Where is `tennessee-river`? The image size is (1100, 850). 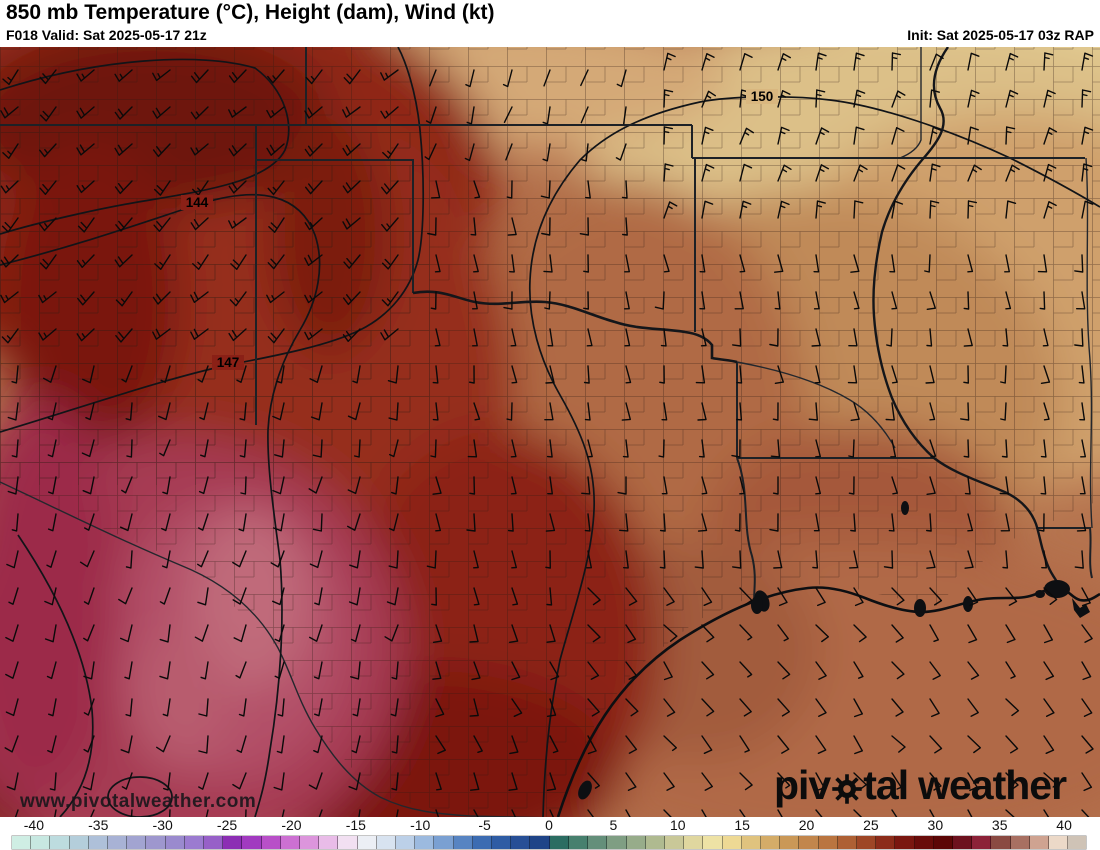 tennessee-river is located at coordinates (910, 103).